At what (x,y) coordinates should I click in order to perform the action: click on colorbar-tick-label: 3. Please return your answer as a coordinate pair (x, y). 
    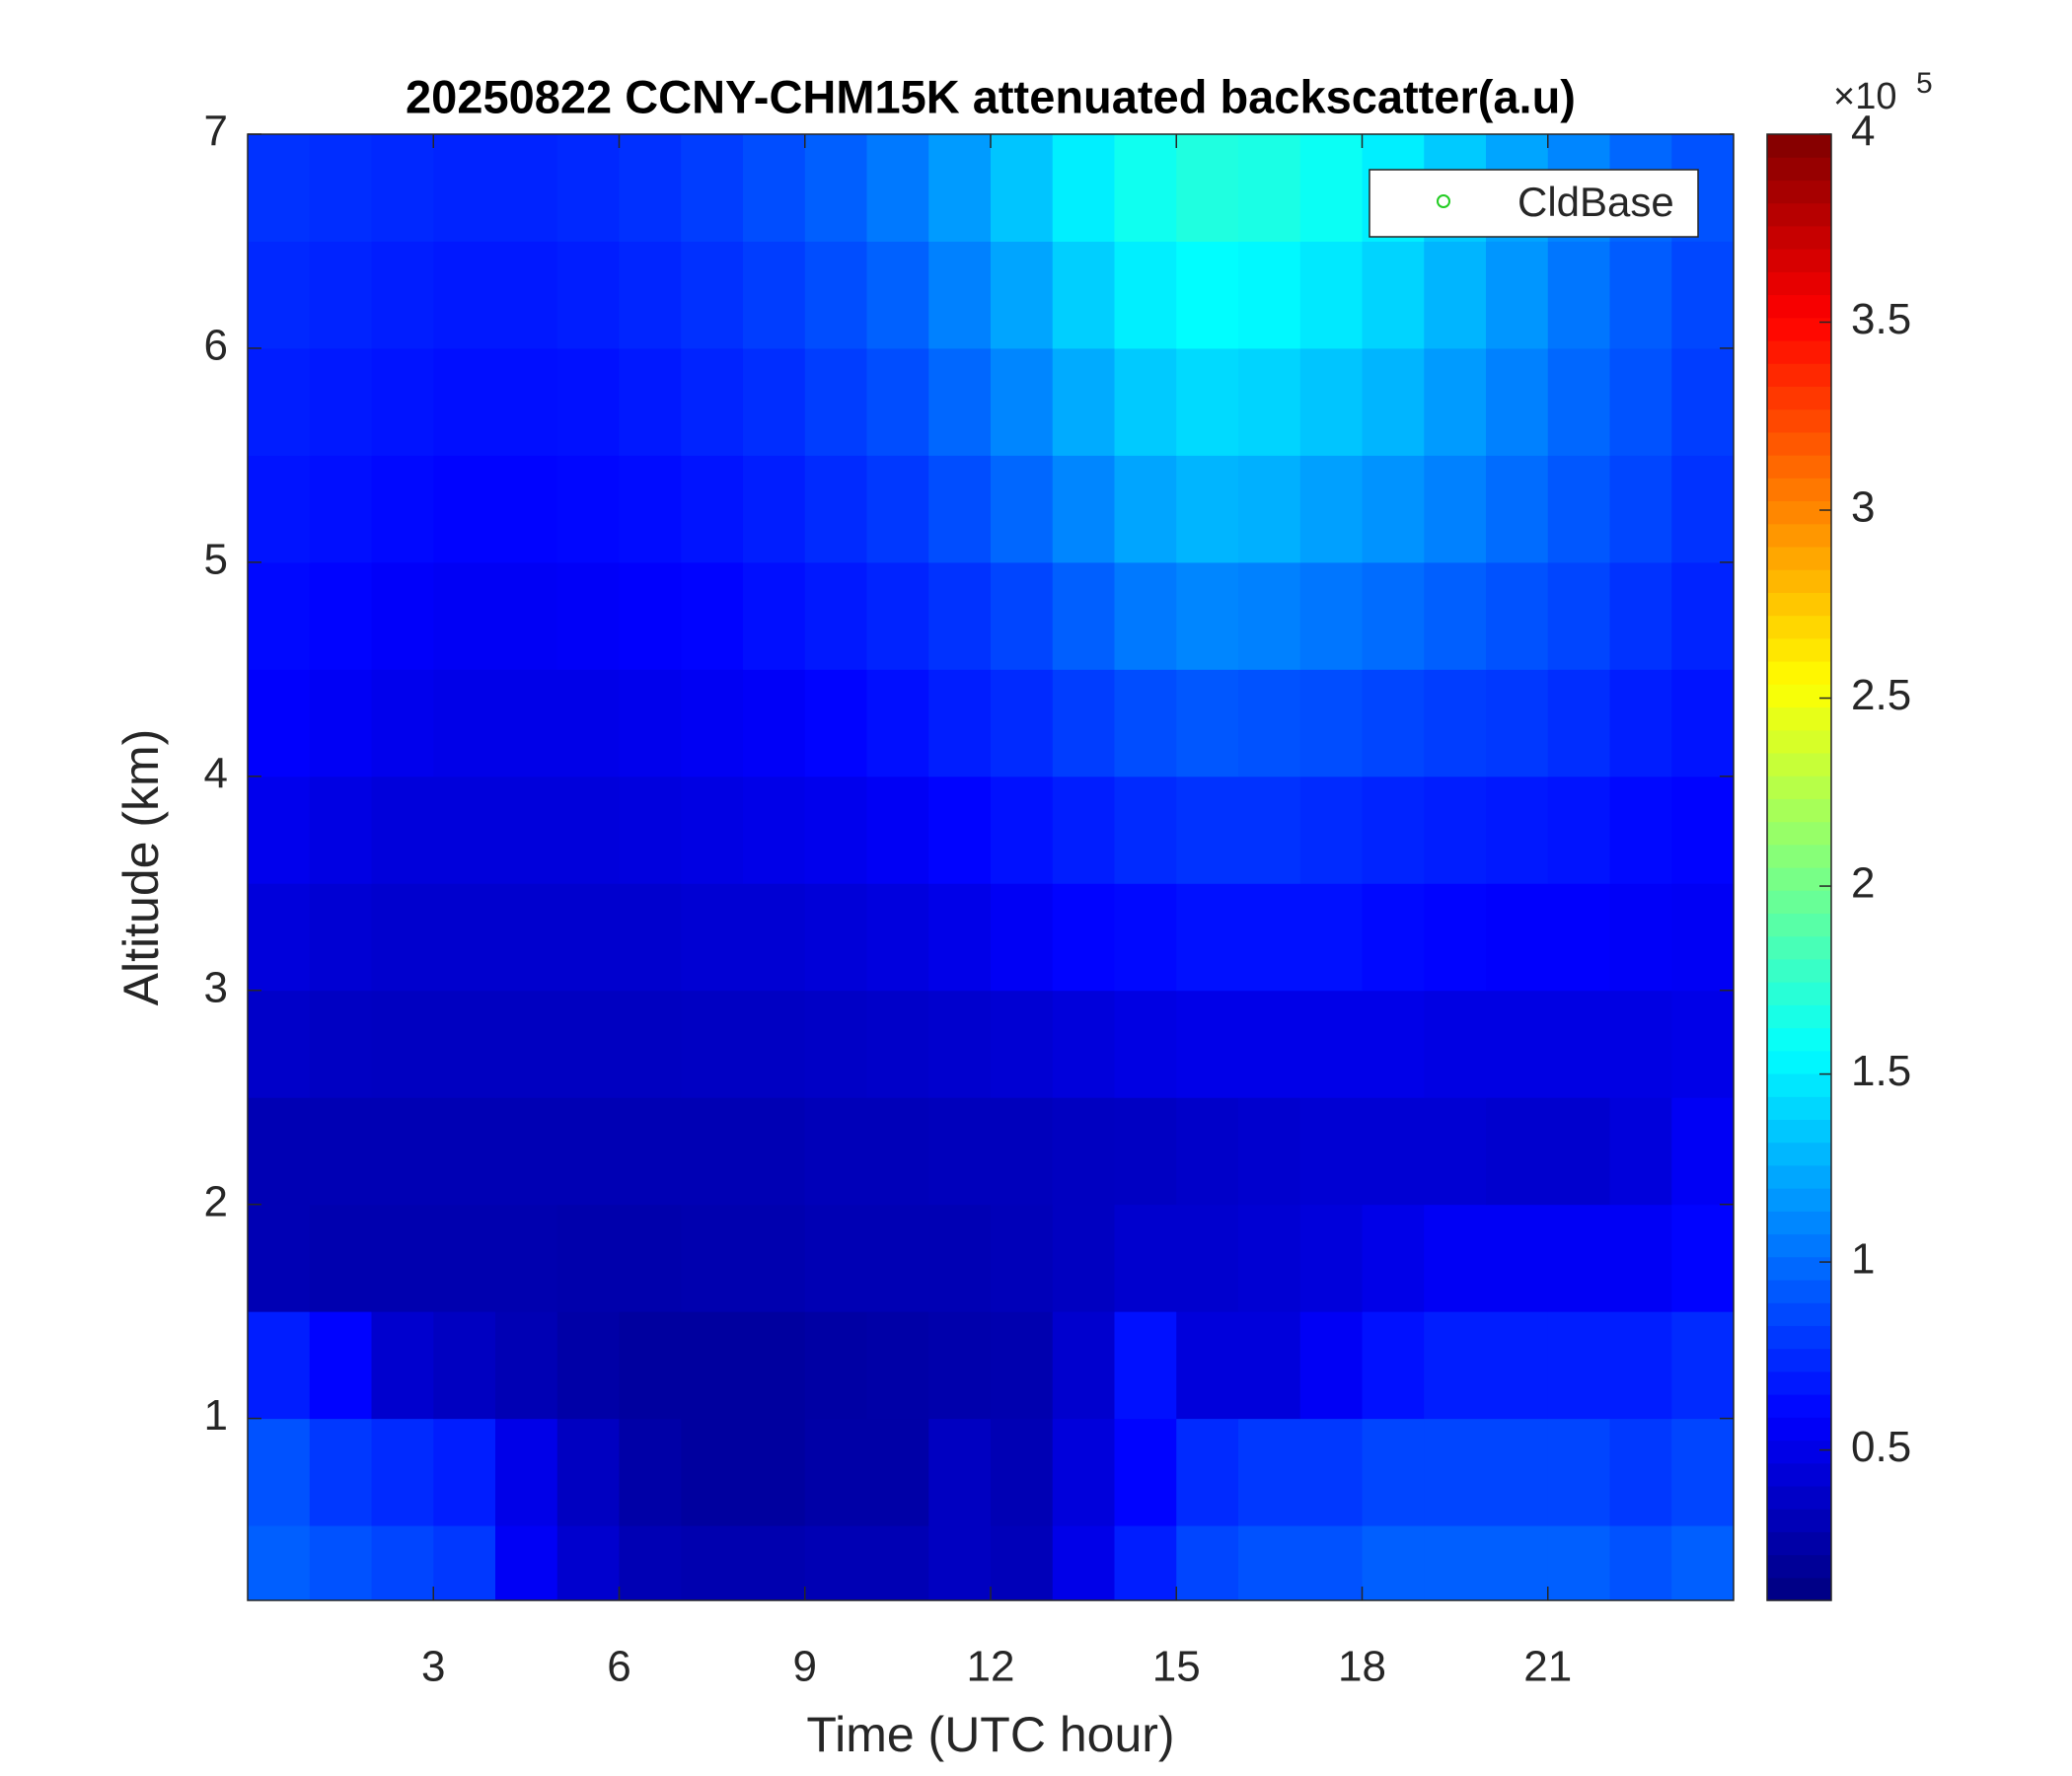
    Looking at the image, I should click on (1863, 508).